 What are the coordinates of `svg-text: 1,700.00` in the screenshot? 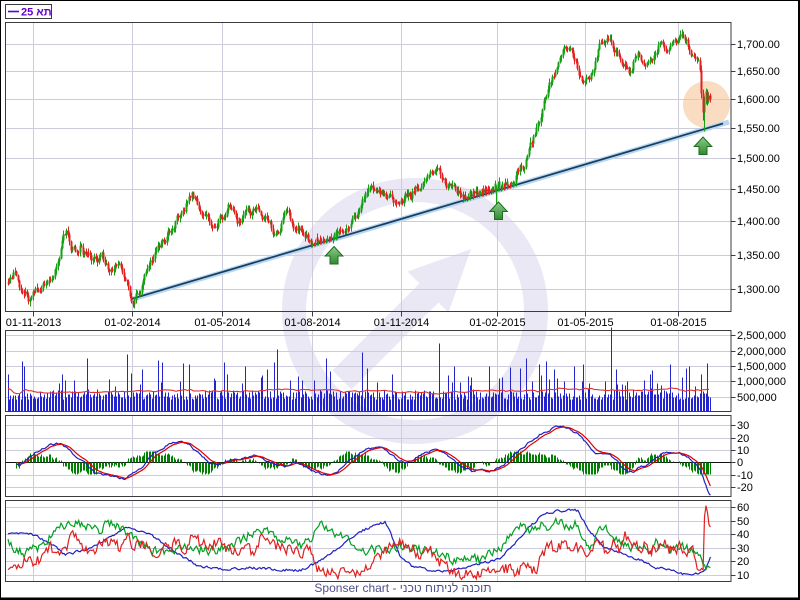 It's located at (758, 45).